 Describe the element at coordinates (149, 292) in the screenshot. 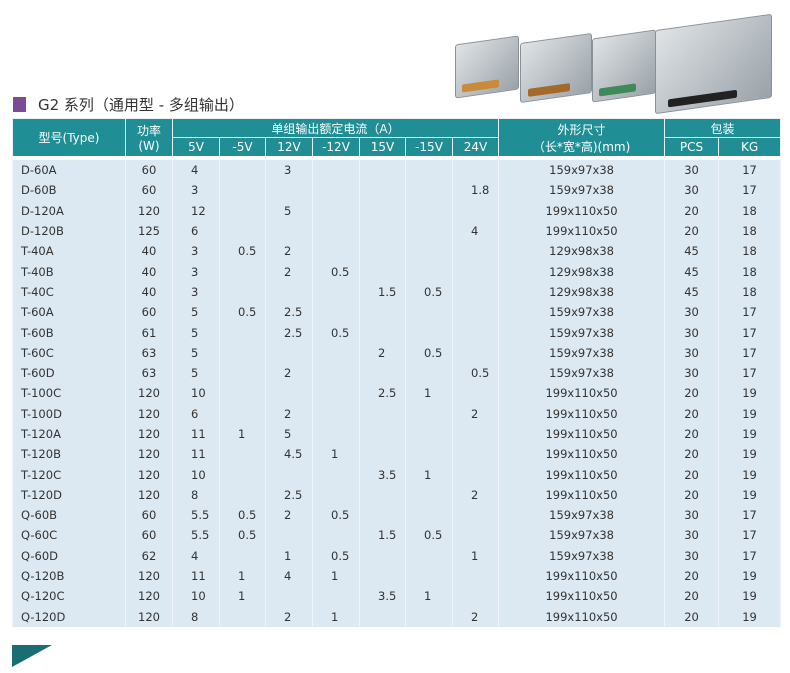

I see `cell: 40` at that location.